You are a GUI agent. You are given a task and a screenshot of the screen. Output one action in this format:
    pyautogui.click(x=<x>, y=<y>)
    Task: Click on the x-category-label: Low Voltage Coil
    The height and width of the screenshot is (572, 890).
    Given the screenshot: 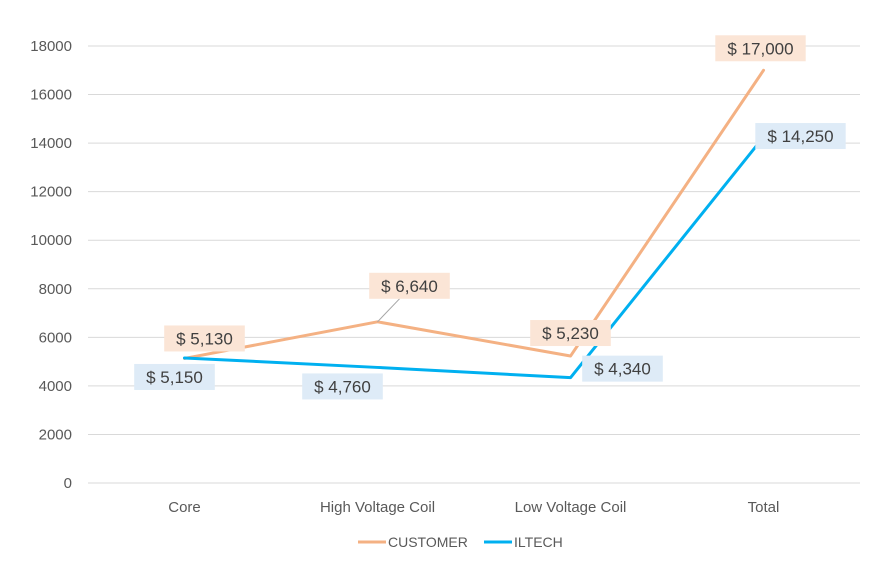 What is the action you would take?
    pyautogui.click(x=571, y=507)
    